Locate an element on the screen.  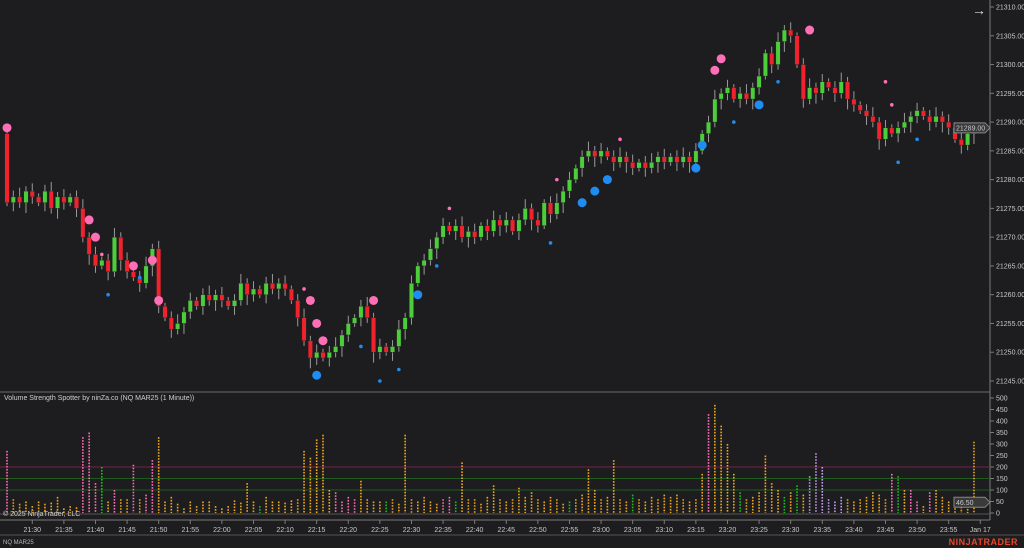
last-volume-tag is located at coordinates (972, 502).